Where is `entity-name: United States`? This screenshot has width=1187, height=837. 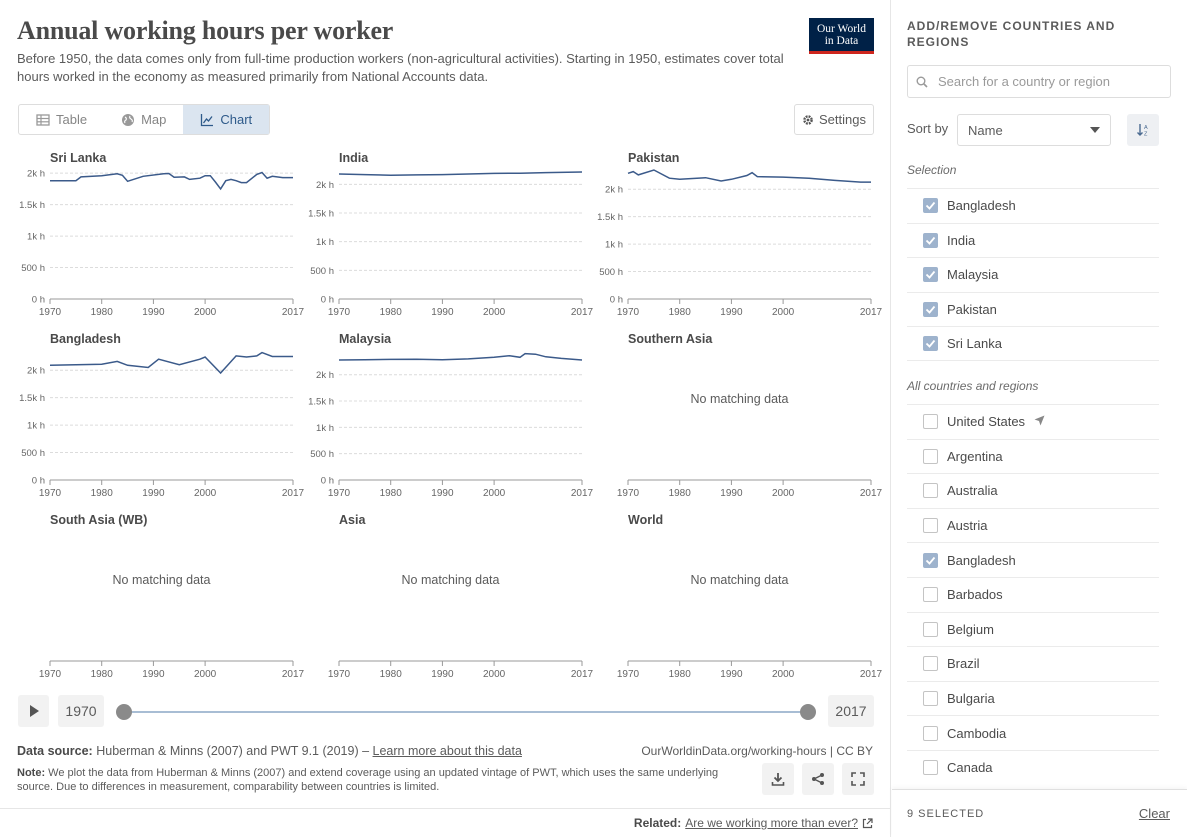
entity-name: United States is located at coordinates (986, 422).